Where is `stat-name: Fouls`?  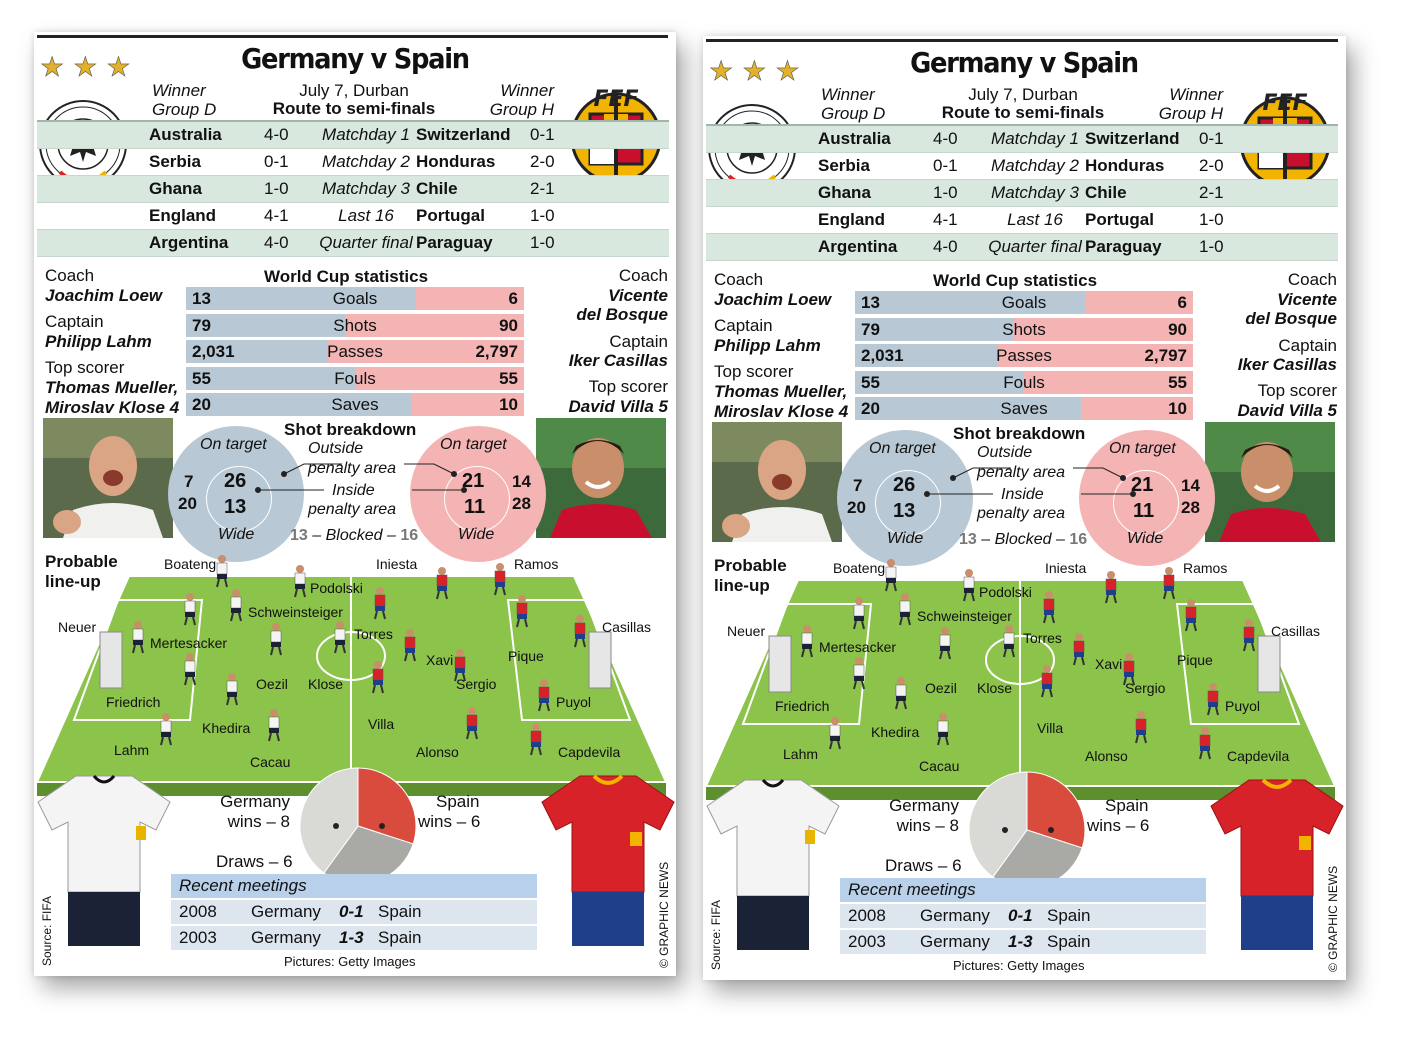 stat-name: Fouls is located at coordinates (1024, 382).